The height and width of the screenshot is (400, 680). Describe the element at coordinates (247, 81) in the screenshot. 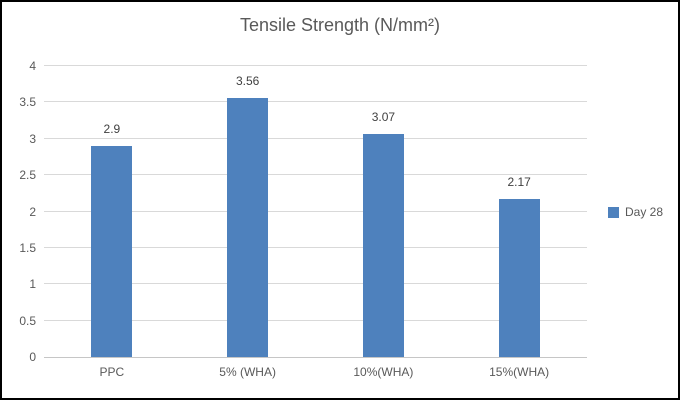

I see `value-label: 3.56` at that location.